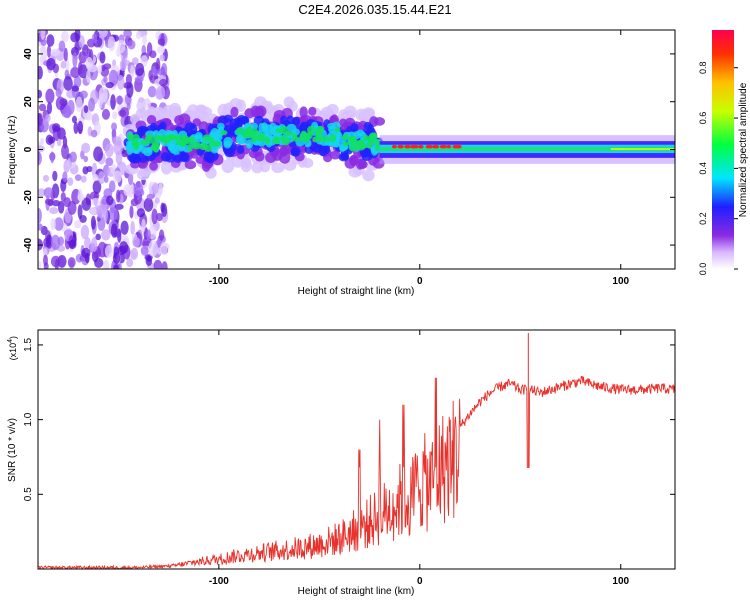 The height and width of the screenshot is (600, 750). What do you see at coordinates (28, 244) in the screenshot?
I see `y-tick-label: -40` at bounding box center [28, 244].